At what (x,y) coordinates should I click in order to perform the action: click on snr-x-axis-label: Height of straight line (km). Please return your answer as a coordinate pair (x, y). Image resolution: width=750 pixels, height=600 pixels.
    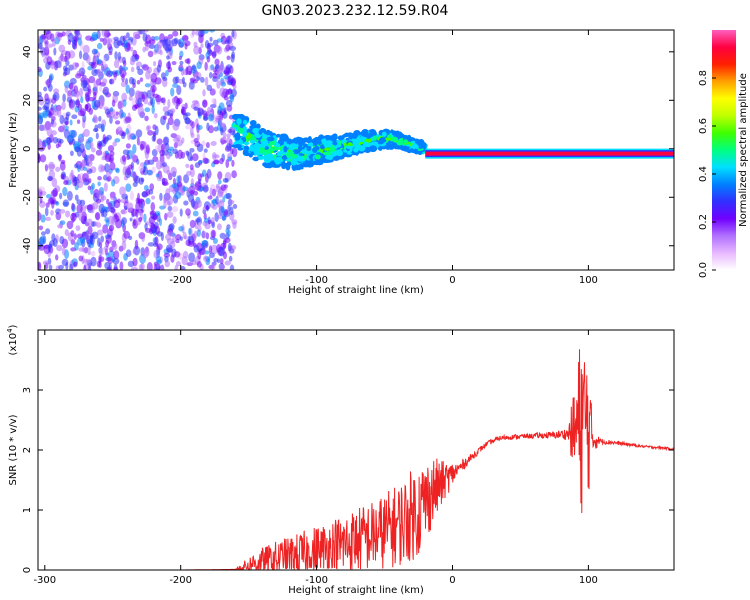
    Looking at the image, I should click on (356, 590).